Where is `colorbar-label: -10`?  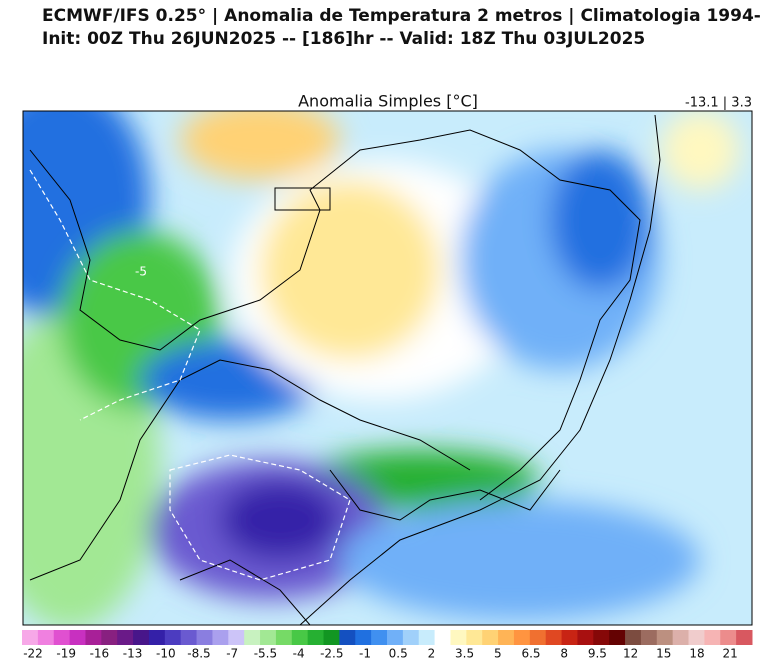 colorbar-label: -10 is located at coordinates (166, 654).